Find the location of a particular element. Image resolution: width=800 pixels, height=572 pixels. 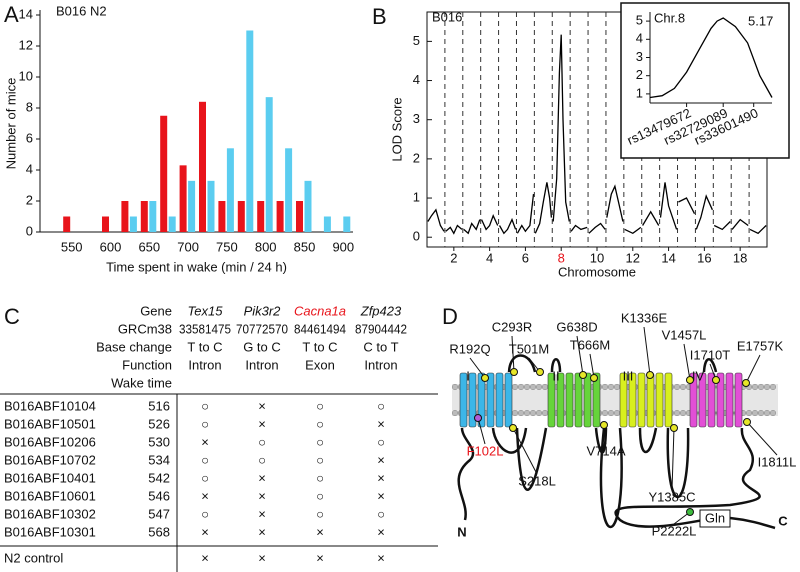

x-tick-label: 700 is located at coordinates (188, 246).